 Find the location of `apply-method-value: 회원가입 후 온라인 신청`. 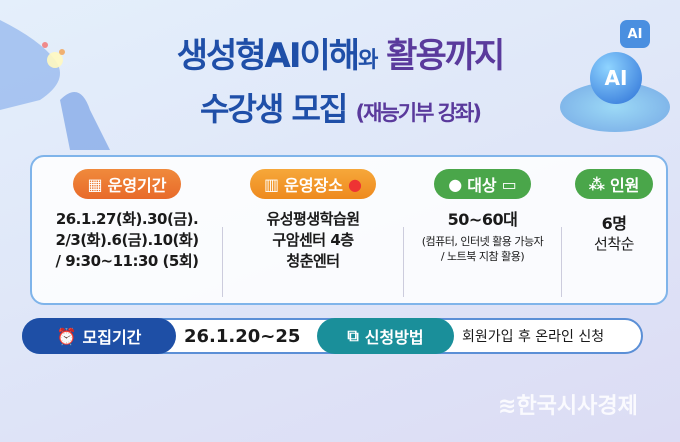

apply-method-value: 회원가입 후 온라인 신청 is located at coordinates (533, 337).